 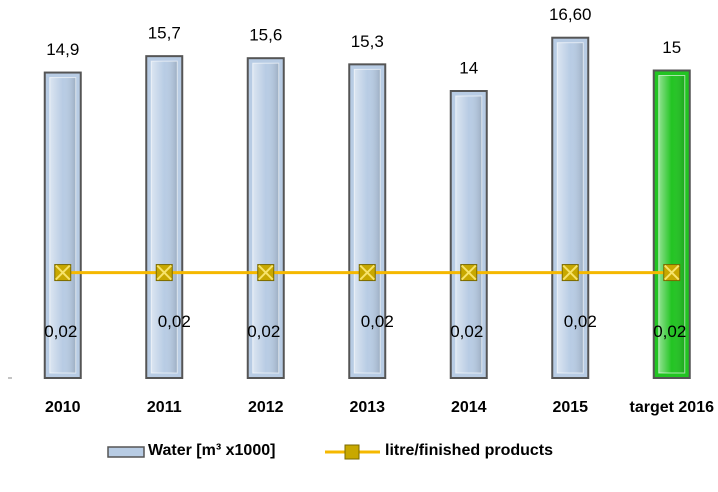 What do you see at coordinates (468, 407) in the screenshot?
I see `x-tick-label: 2014` at bounding box center [468, 407].